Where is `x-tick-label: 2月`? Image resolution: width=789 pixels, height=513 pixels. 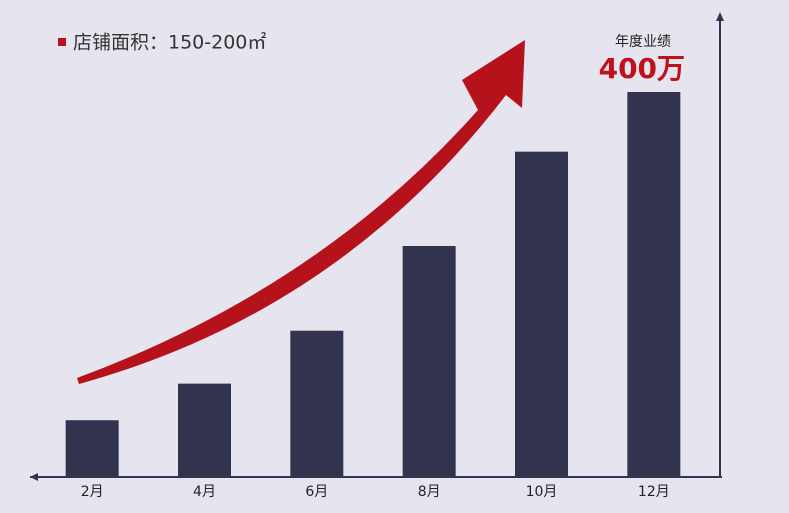 x-tick-label: 2月 is located at coordinates (92, 492).